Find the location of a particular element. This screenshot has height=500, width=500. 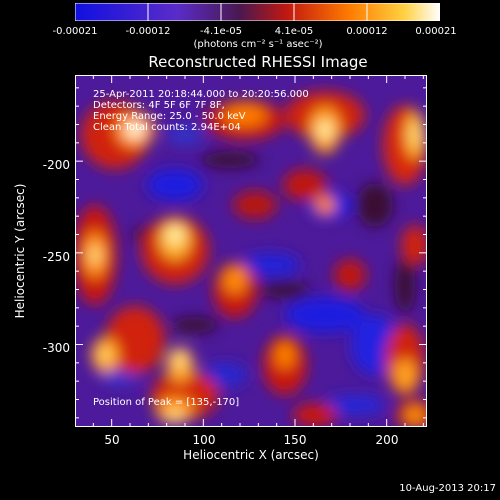

x-tick-label: 50 is located at coordinates (112, 440).